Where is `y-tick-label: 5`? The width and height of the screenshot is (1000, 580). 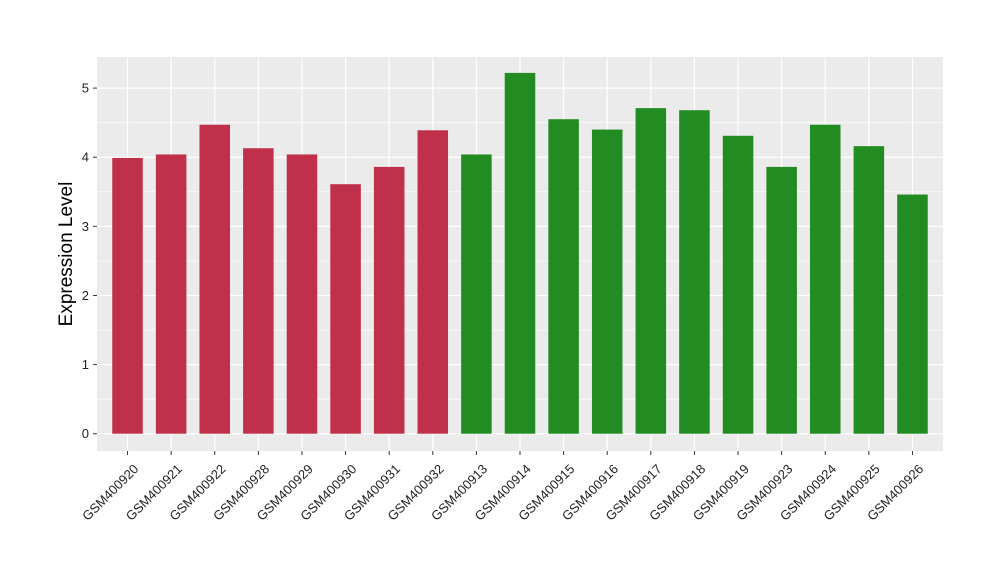
y-tick-label: 5 is located at coordinates (85, 88).